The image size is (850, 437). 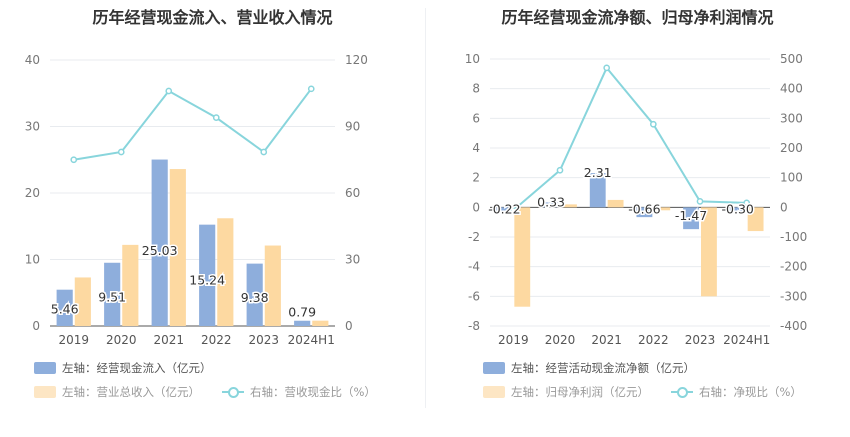 I want to click on y-left-tick-label: -6, so click(x=474, y=296).